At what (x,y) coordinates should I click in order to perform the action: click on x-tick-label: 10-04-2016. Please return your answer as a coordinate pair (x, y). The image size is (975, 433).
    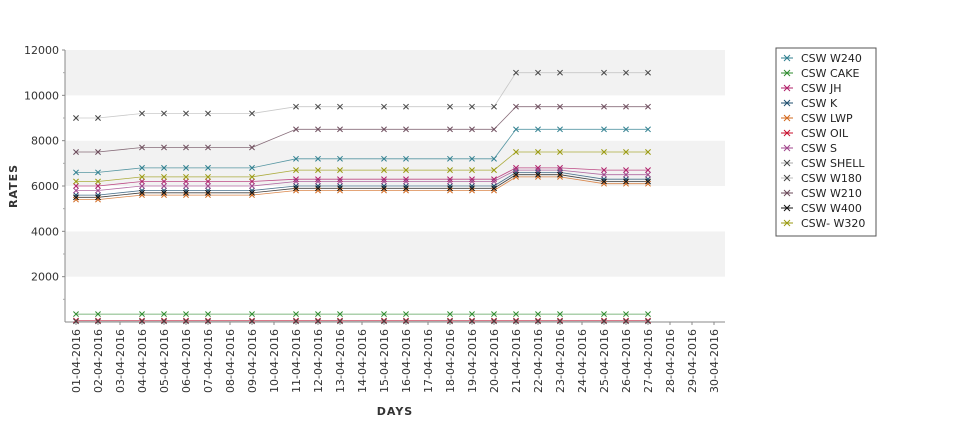
    Looking at the image, I should click on (274, 361).